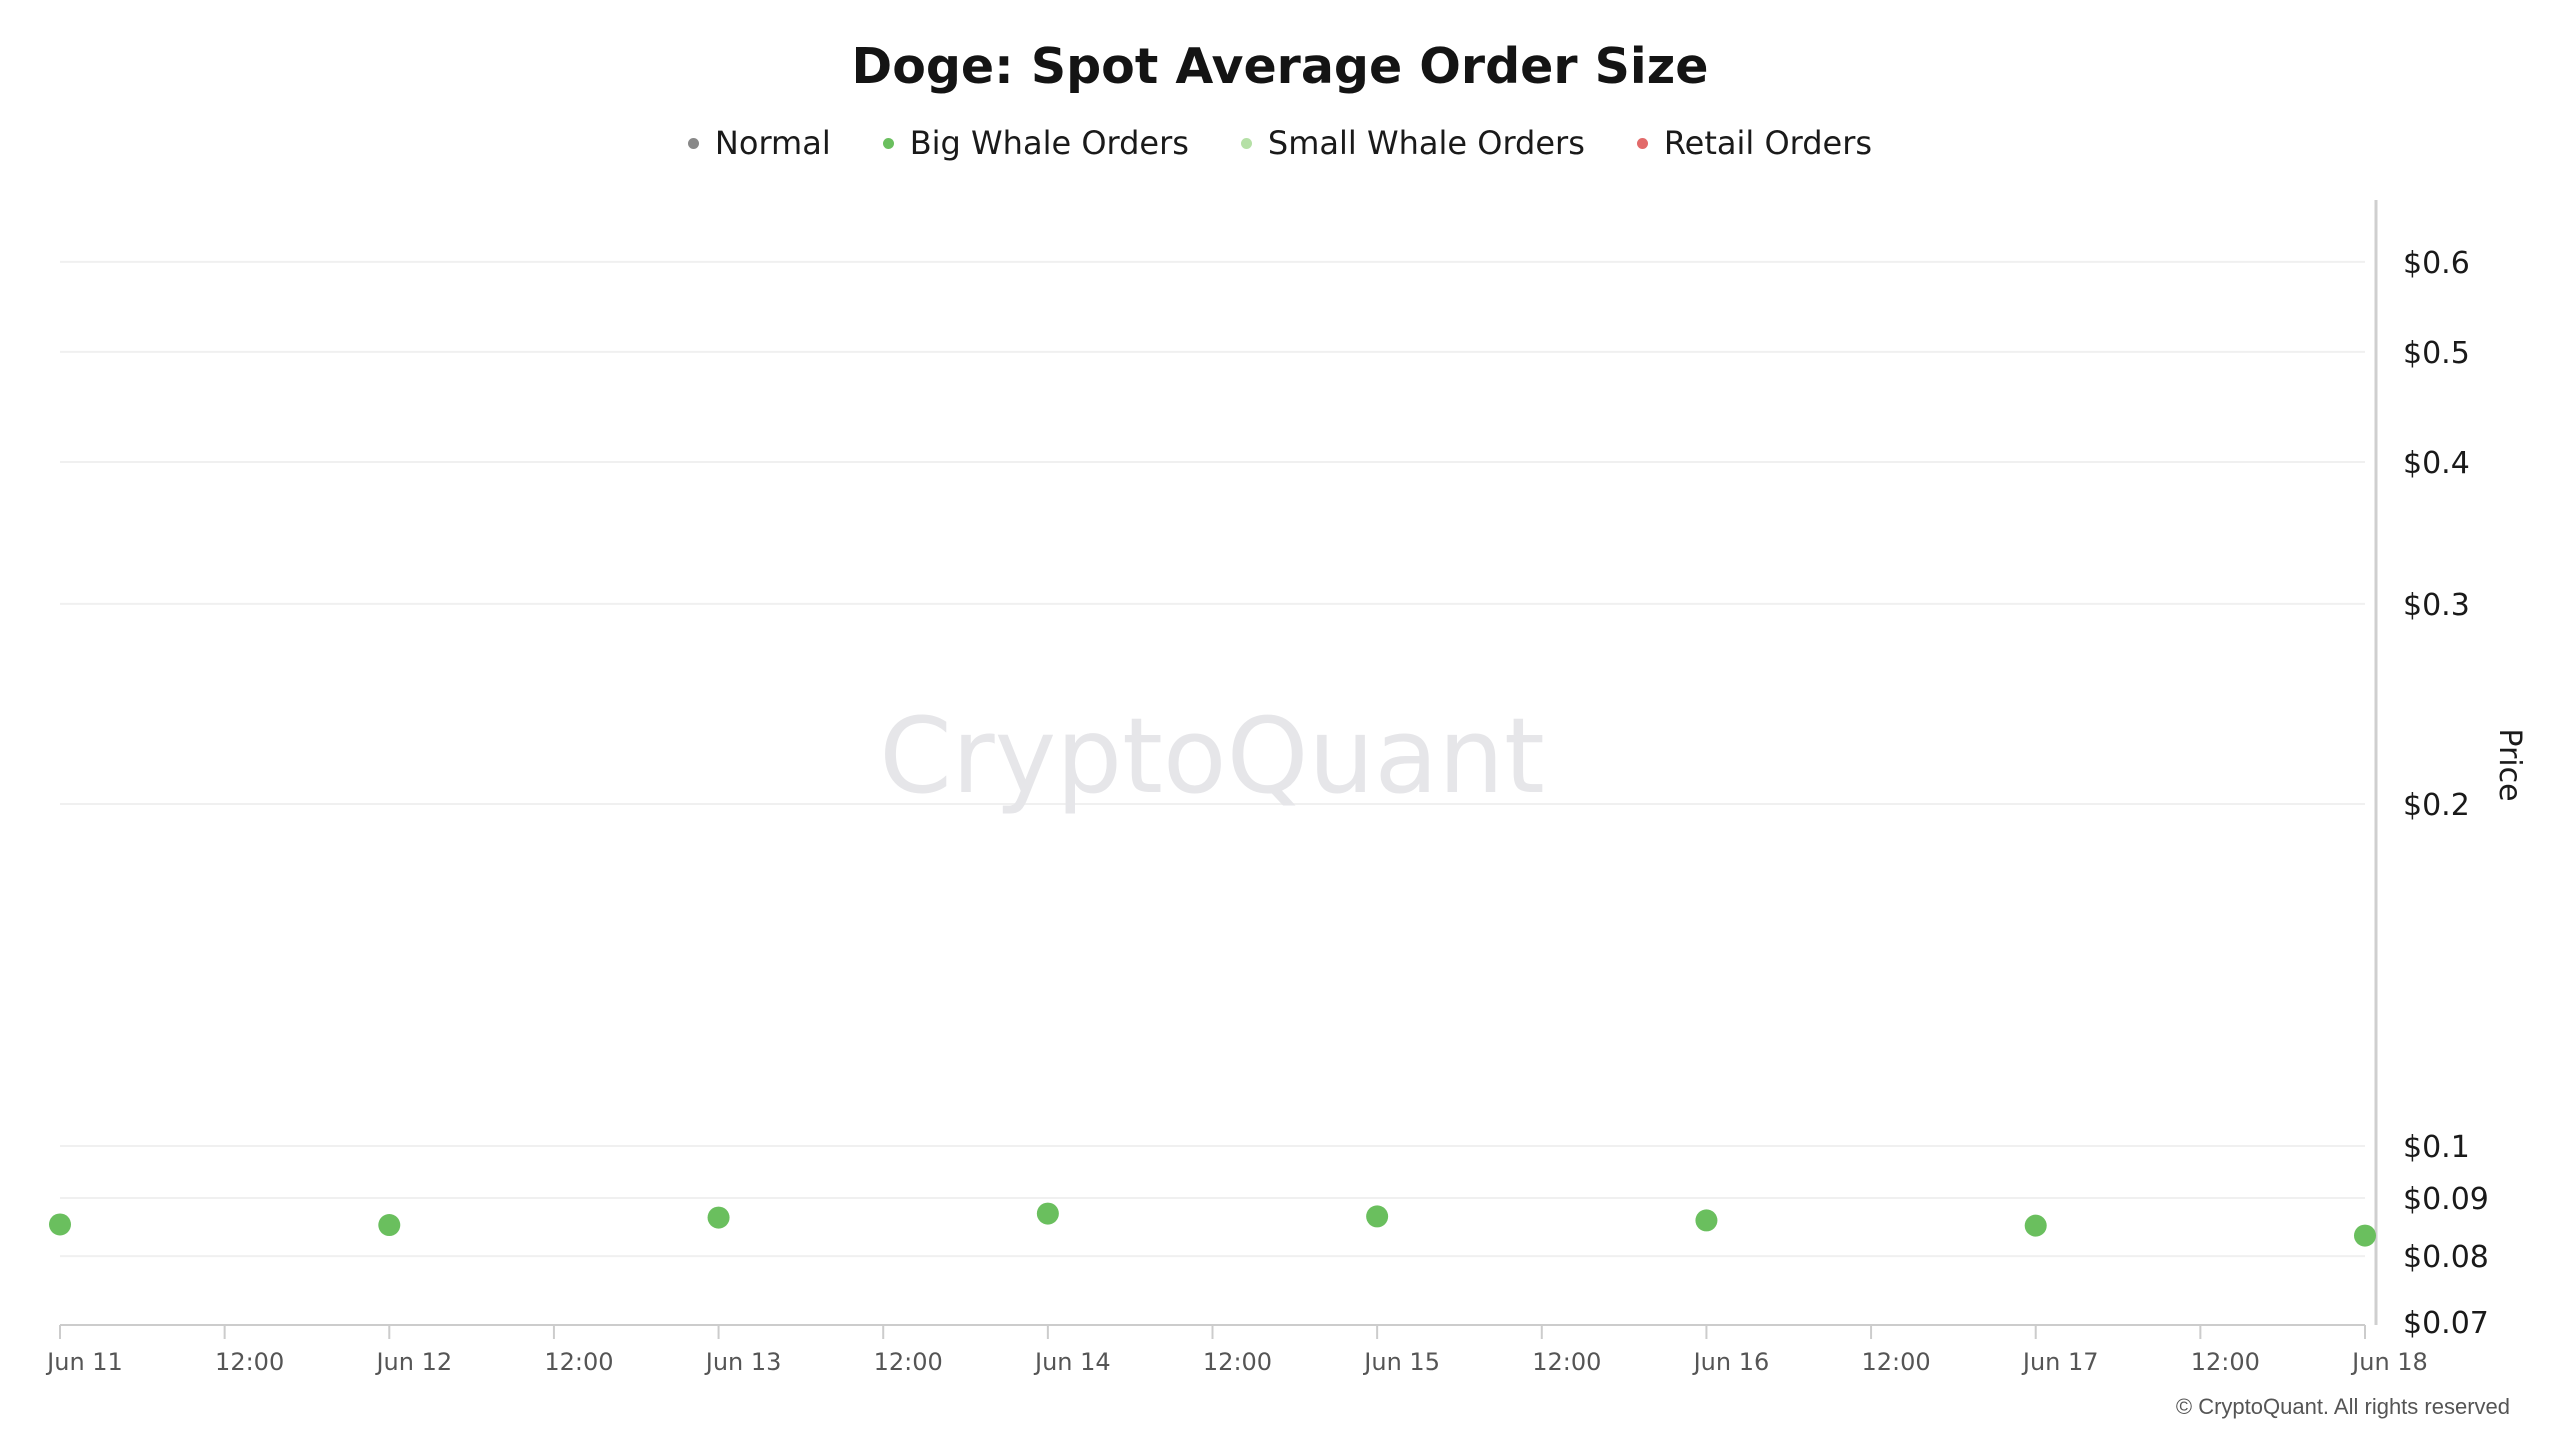 This screenshot has width=2560, height=1440. What do you see at coordinates (888, 143) in the screenshot?
I see `legend-dot-big-whale-orders` at bounding box center [888, 143].